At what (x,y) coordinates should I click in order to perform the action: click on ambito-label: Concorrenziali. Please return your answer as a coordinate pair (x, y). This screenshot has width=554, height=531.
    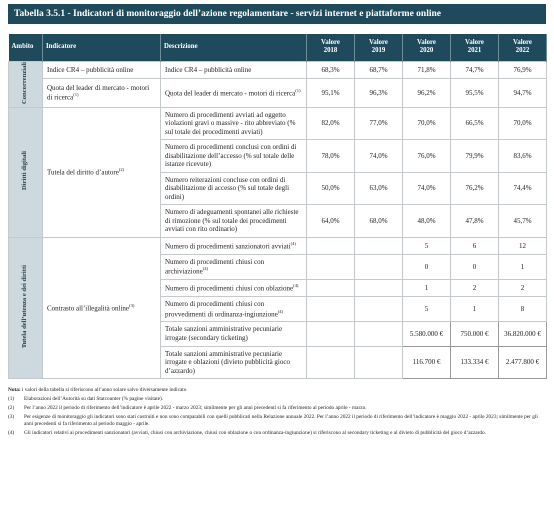
    Looking at the image, I should click on (25, 82).